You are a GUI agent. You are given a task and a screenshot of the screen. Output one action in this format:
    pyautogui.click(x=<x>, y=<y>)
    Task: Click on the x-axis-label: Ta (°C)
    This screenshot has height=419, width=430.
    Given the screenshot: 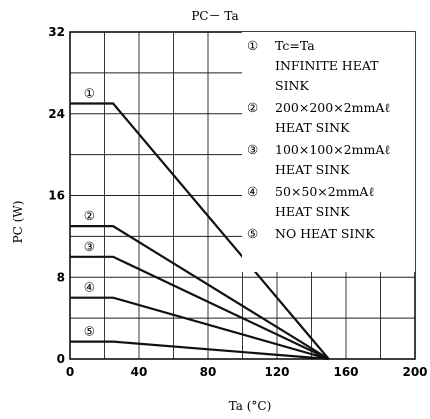 What is the action you would take?
    pyautogui.click(x=250, y=406)
    